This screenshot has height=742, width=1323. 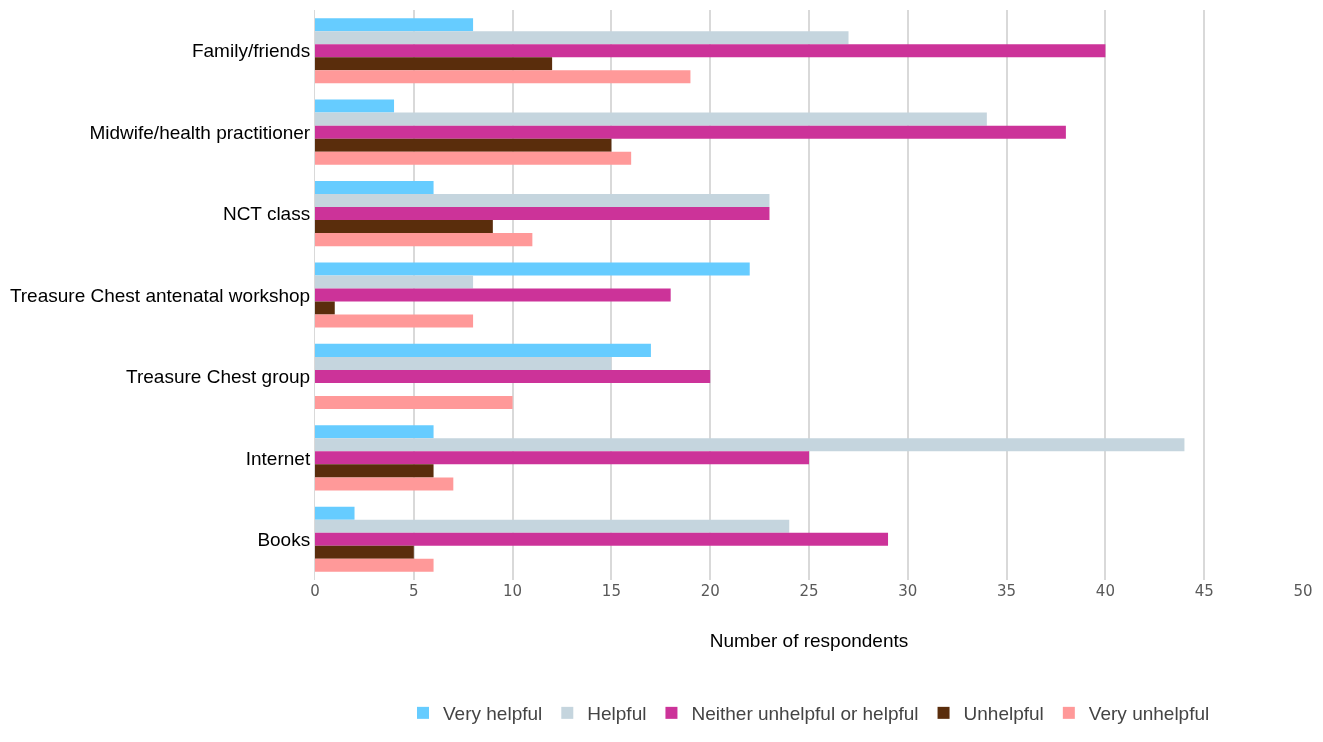 I want to click on x-tick-label: 10, so click(x=513, y=591).